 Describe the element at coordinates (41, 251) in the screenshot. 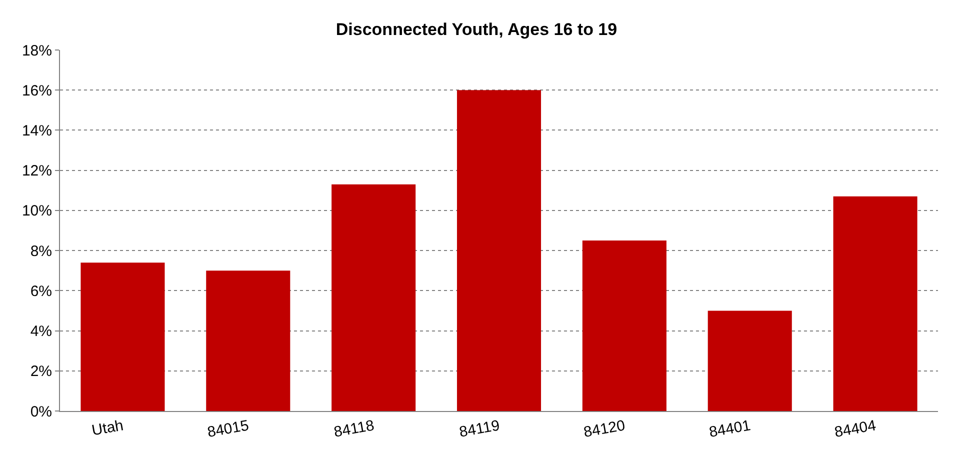

I see `y-tick-label: 8%` at that location.